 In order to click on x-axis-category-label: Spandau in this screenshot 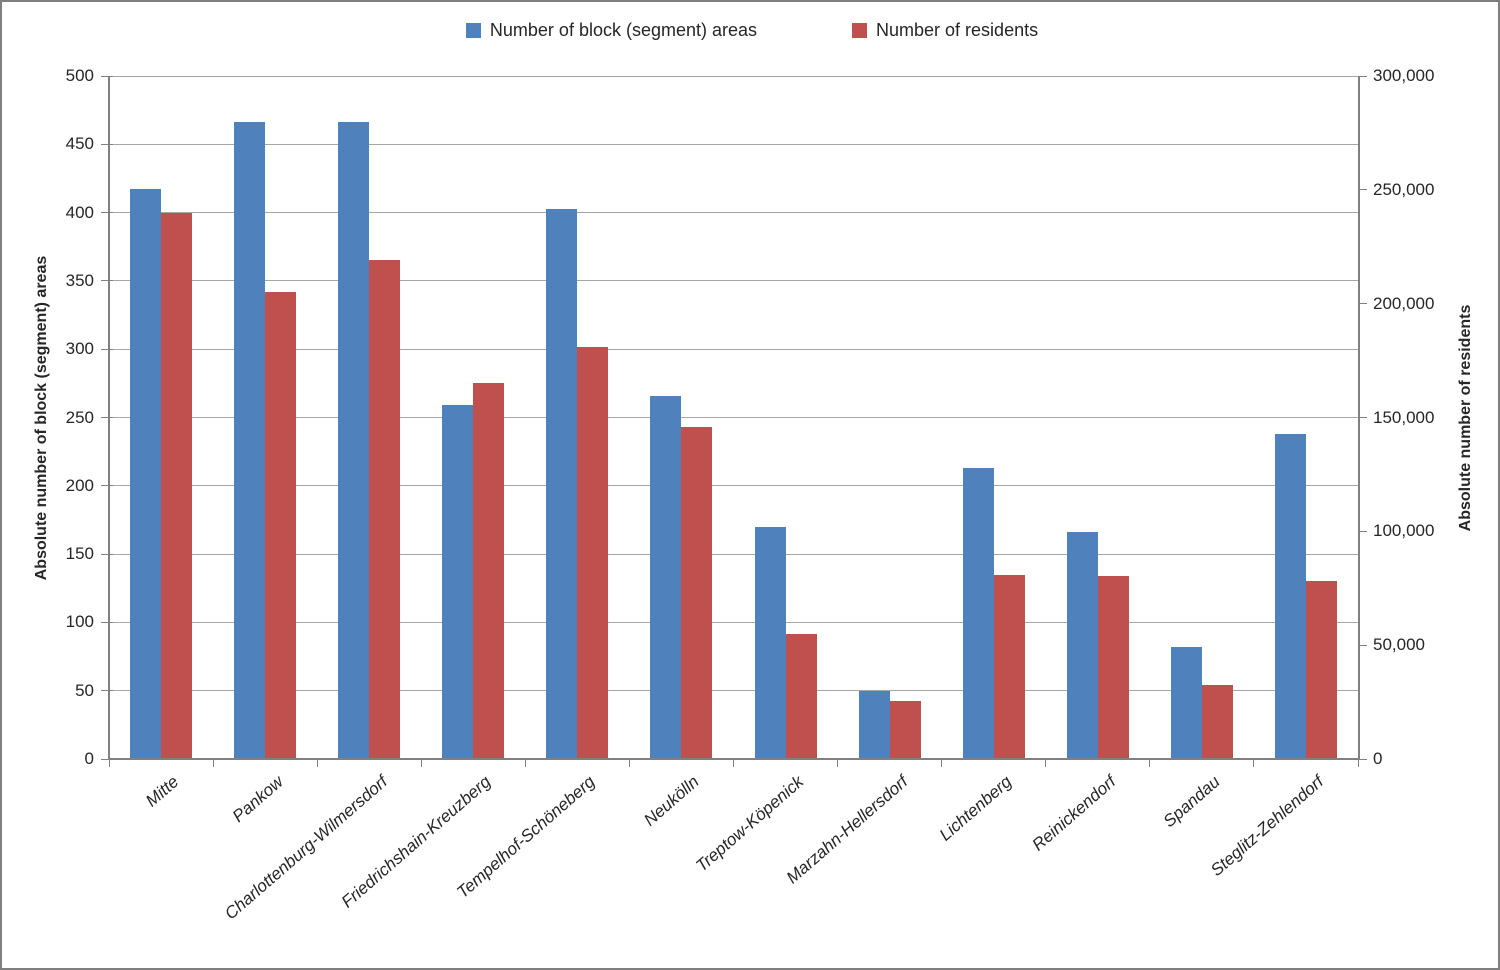, I will do `click(1191, 802)`.